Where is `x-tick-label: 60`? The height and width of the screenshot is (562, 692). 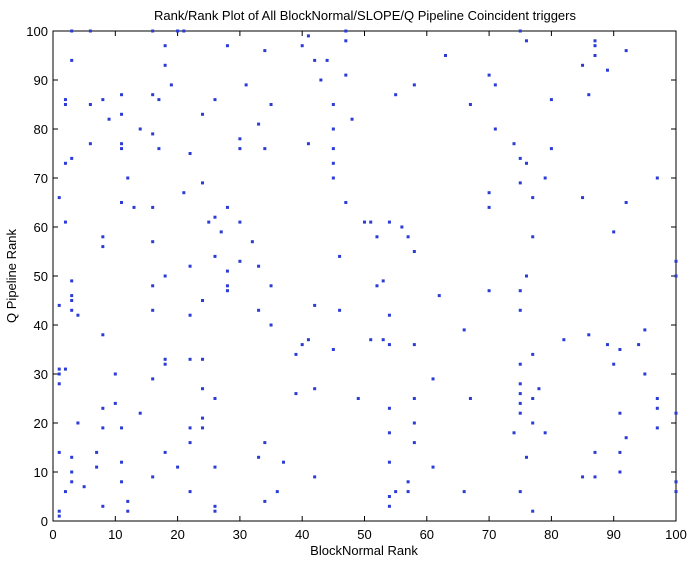
x-tick-label: 60 is located at coordinates (427, 534).